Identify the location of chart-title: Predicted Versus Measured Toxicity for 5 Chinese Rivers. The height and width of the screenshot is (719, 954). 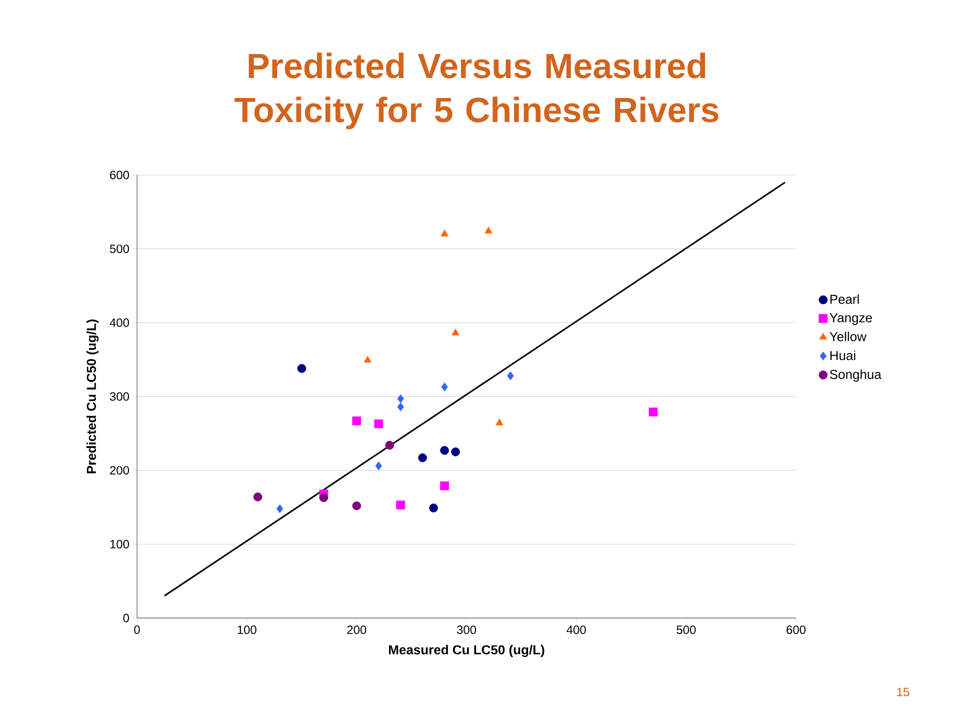
(476, 91).